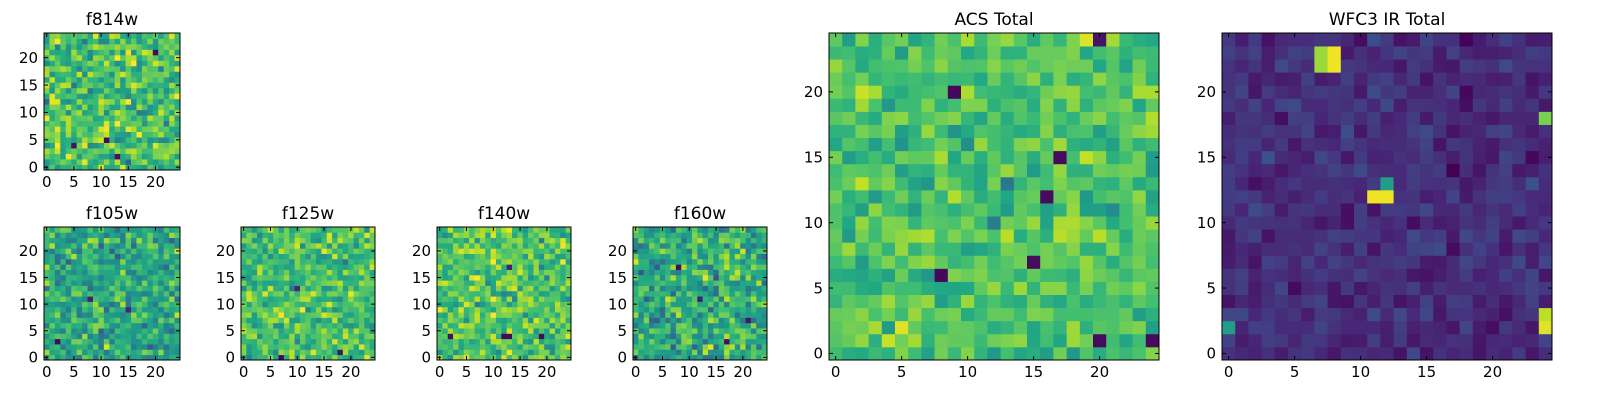  Describe the element at coordinates (1426, 372) in the screenshot. I see `x-tick-label: 15` at that location.